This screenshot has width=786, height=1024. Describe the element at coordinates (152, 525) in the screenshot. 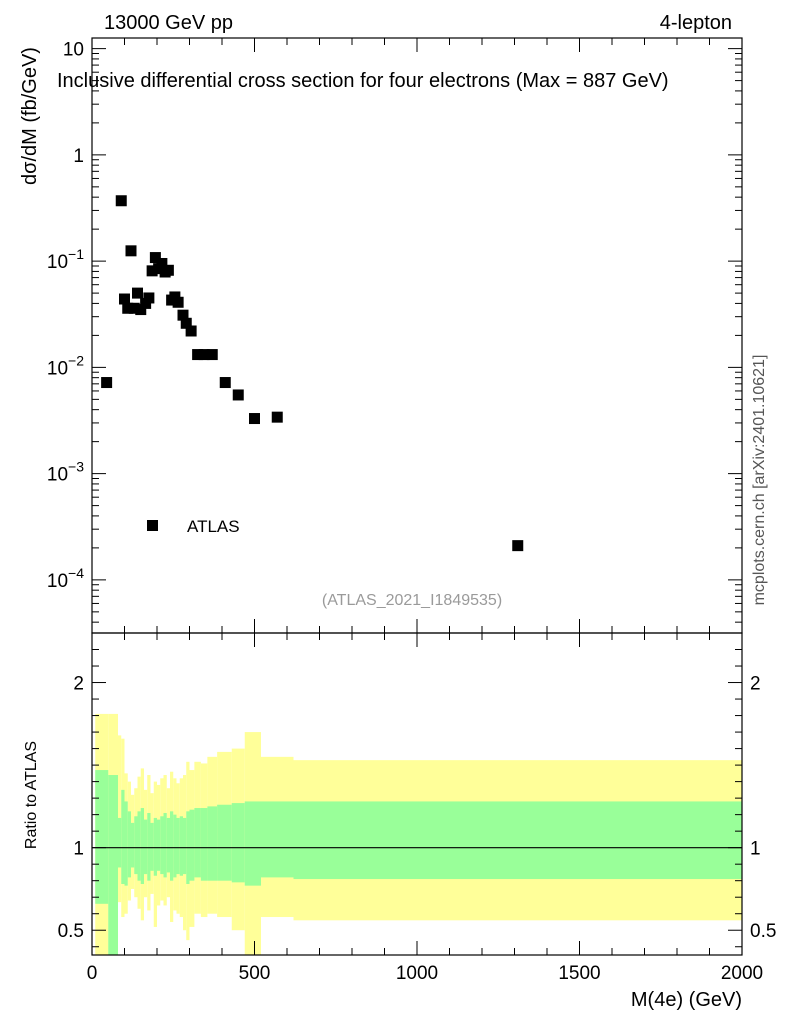

I see `legend-marker-atlas` at that location.